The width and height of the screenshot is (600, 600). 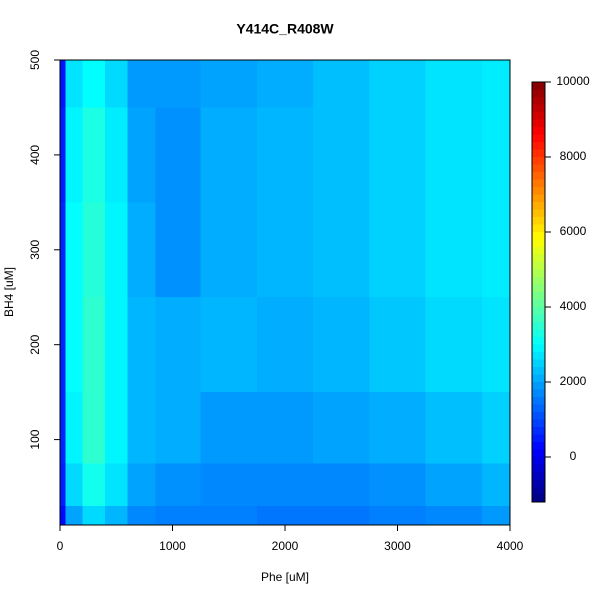 I want to click on x-tick-label: 4000, so click(x=510, y=546).